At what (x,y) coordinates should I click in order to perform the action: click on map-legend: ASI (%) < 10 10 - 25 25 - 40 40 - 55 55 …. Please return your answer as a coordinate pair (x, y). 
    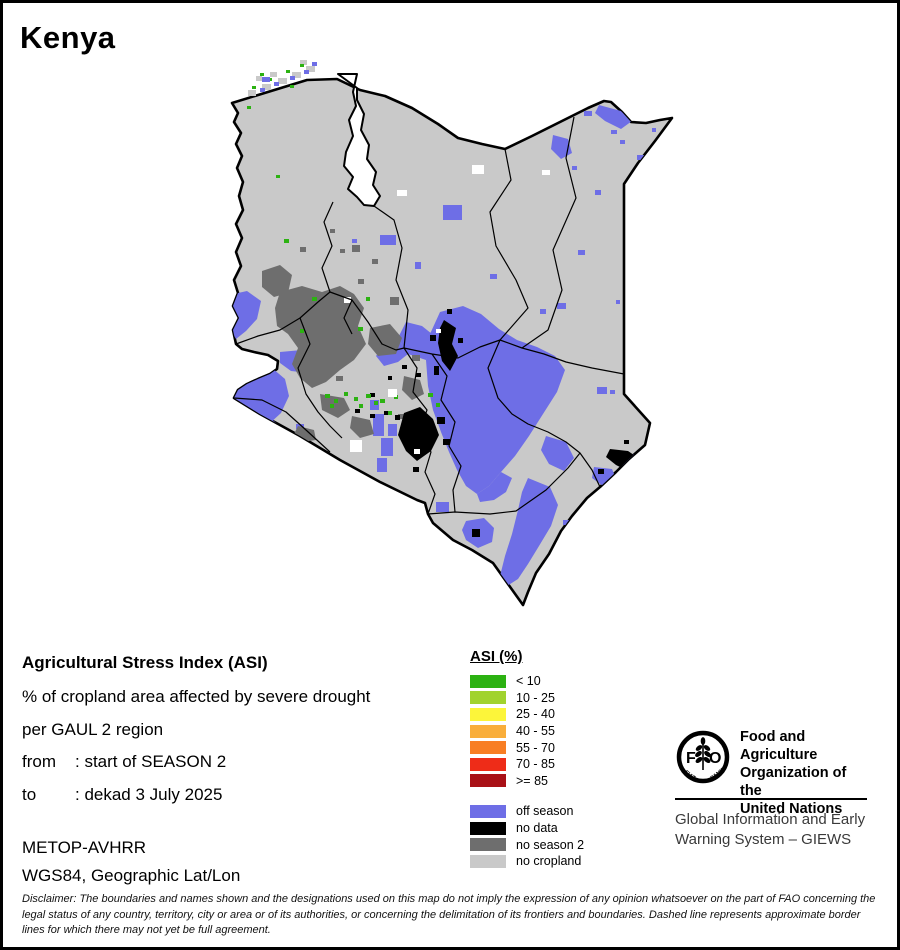
    Looking at the image, I should click on (527, 759).